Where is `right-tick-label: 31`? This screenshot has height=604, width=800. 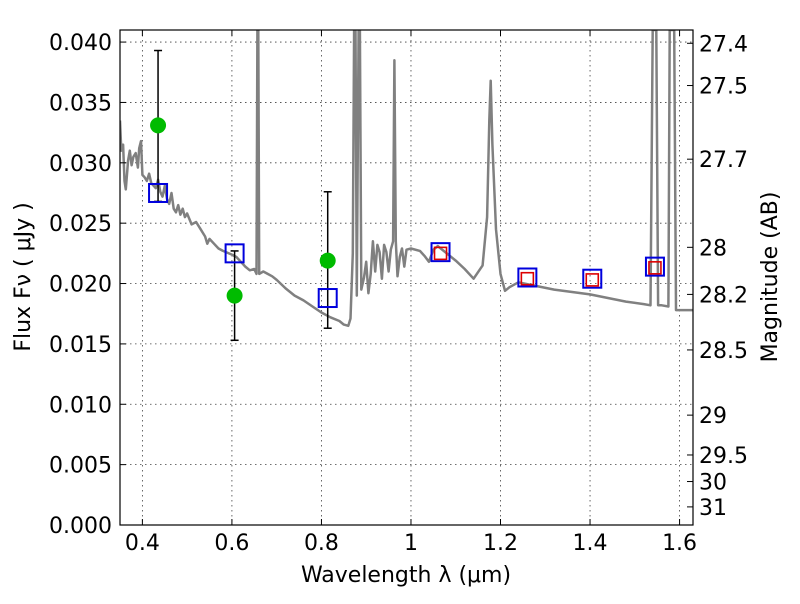 right-tick-label: 31 is located at coordinates (713, 508).